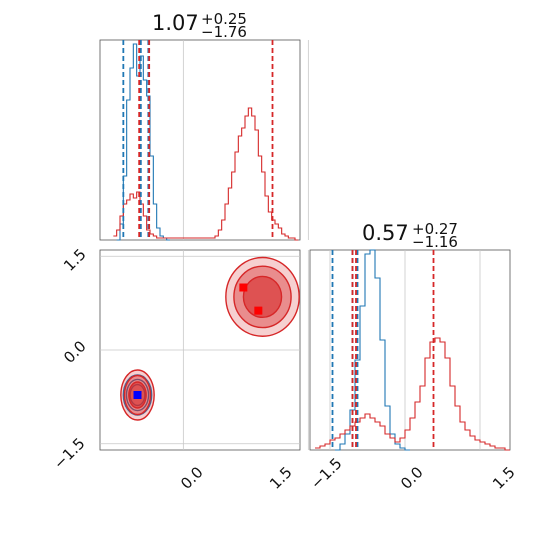  I want to click on top-left-axes-frame, so click(200, 140).